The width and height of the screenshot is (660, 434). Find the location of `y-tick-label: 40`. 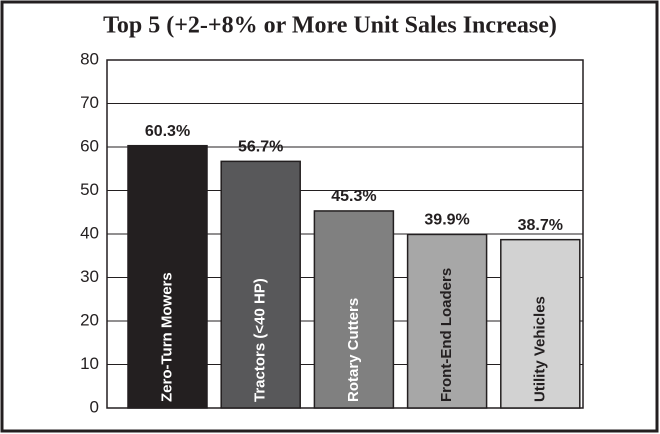

y-tick-label: 40 is located at coordinates (89, 232).